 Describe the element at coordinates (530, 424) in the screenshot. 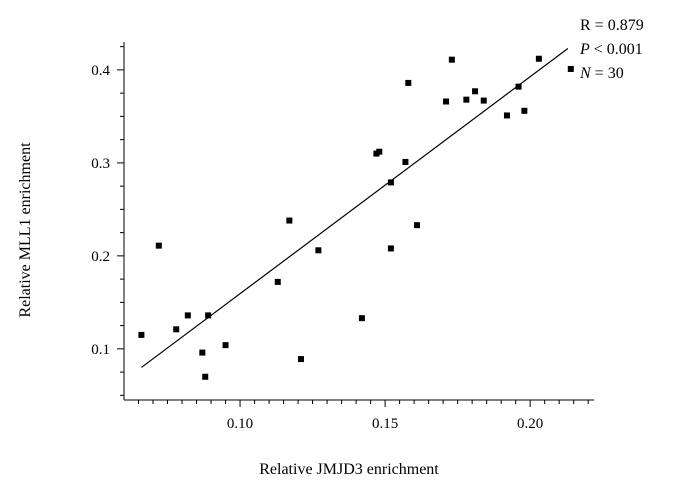

I see `x-tick-label: 0.20` at that location.